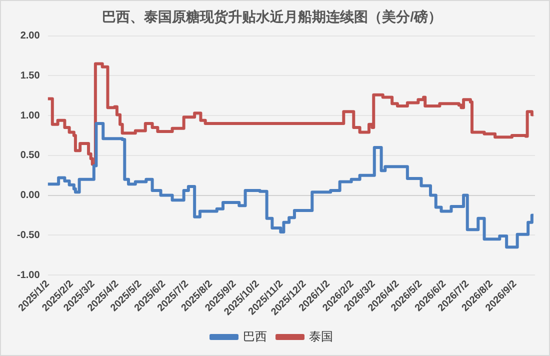  What do you see at coordinates (28, 235) in the screenshot?
I see `y-tick-label: -0.50` at bounding box center [28, 235].